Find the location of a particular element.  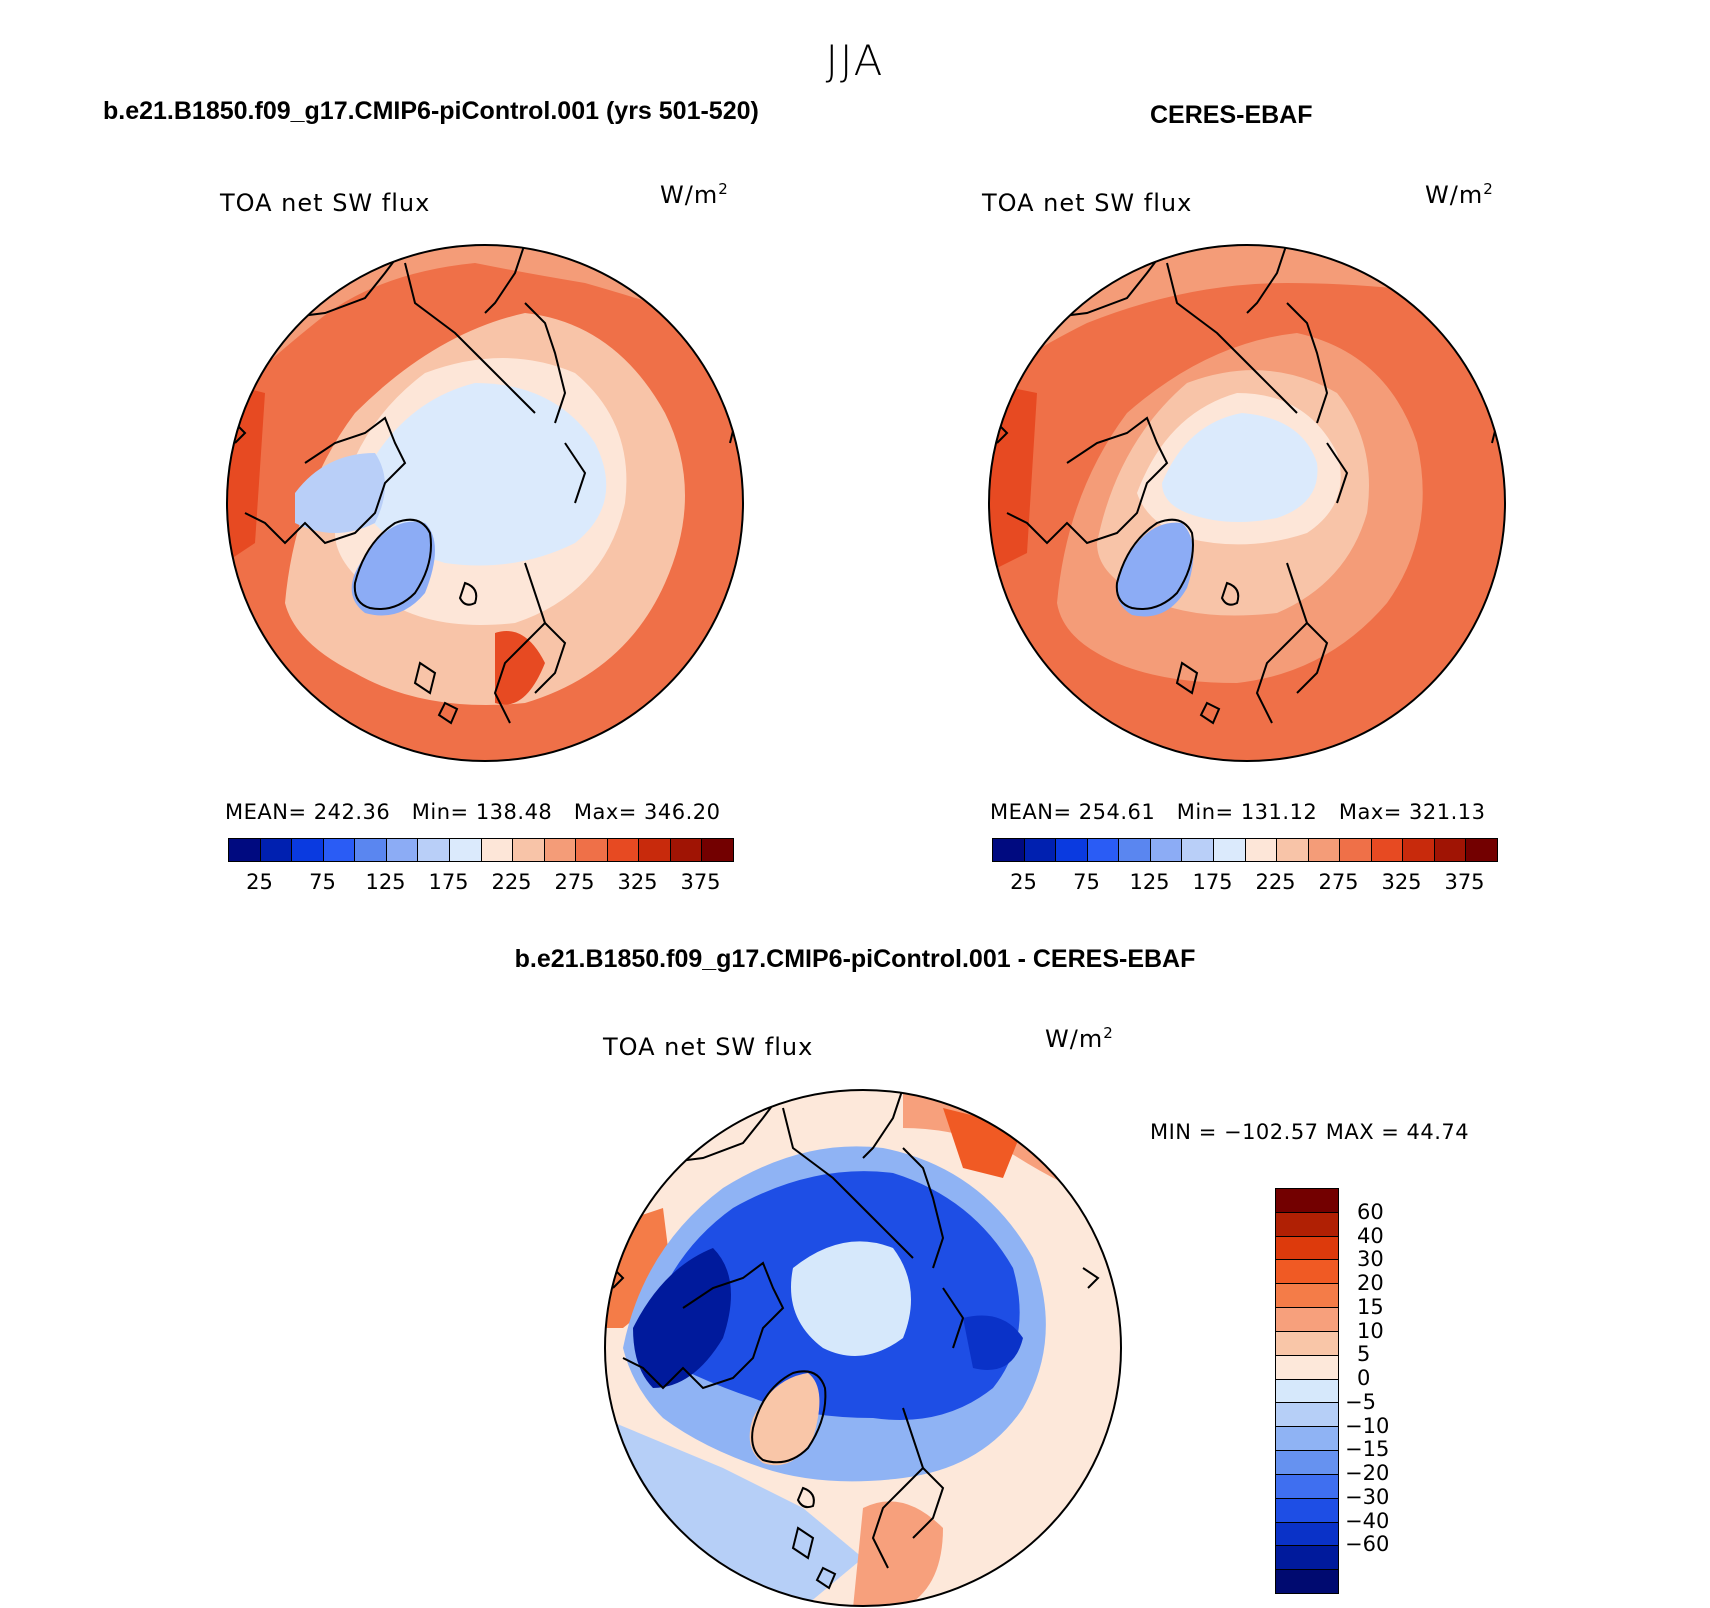

model-colorbar is located at coordinates (481, 850).